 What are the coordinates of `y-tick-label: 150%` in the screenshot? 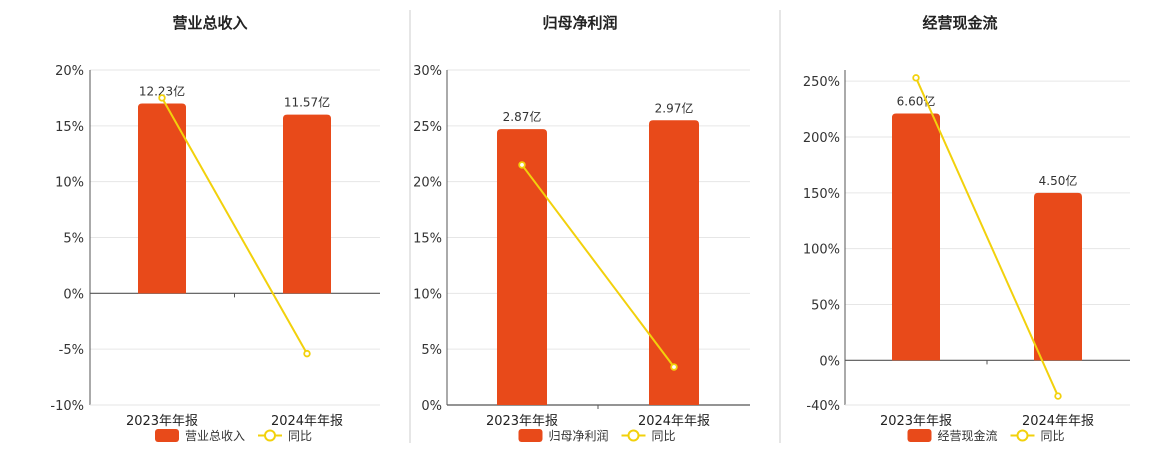 It's located at (821, 194).